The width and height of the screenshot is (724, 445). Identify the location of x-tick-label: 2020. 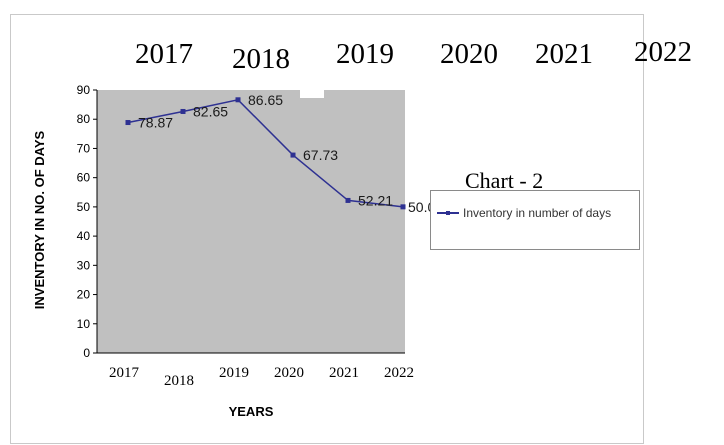
(289, 373).